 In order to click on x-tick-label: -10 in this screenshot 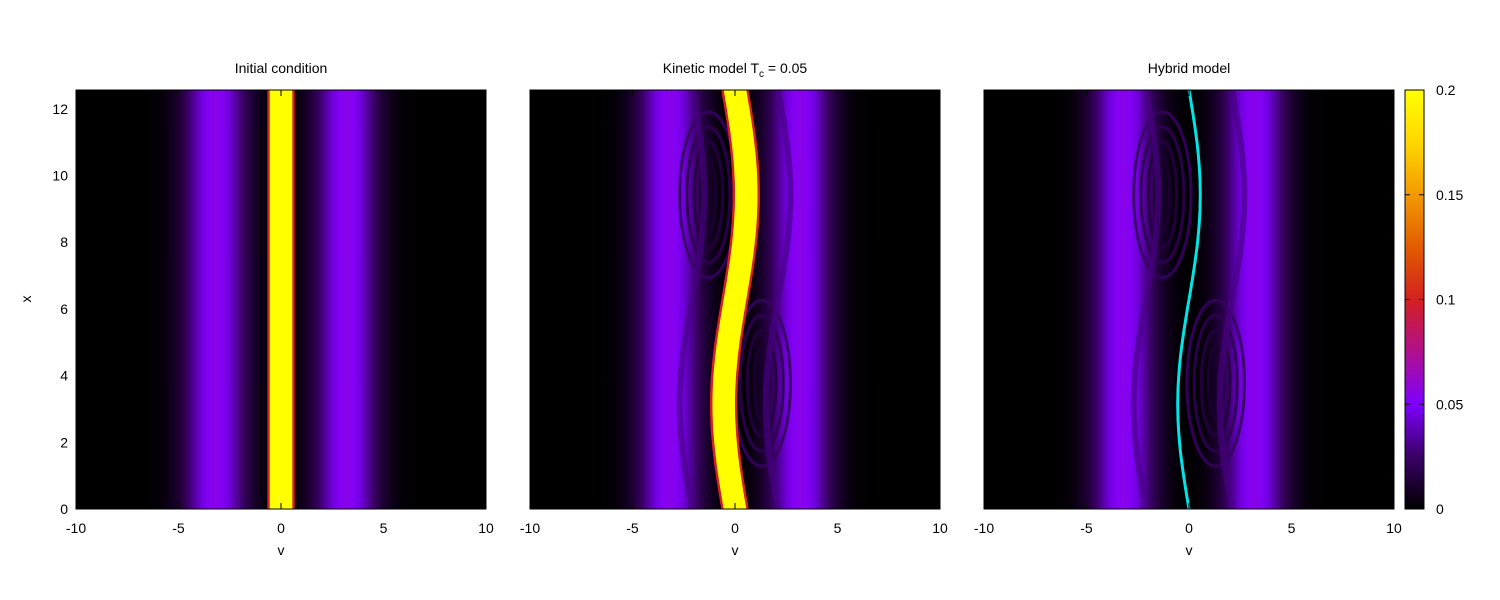, I will do `click(530, 528)`.